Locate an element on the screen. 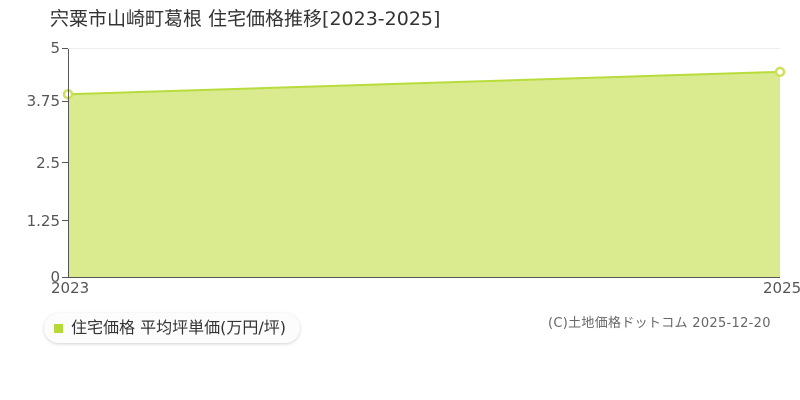 The image size is (800, 400). legend-swatch-icon is located at coordinates (58, 328).